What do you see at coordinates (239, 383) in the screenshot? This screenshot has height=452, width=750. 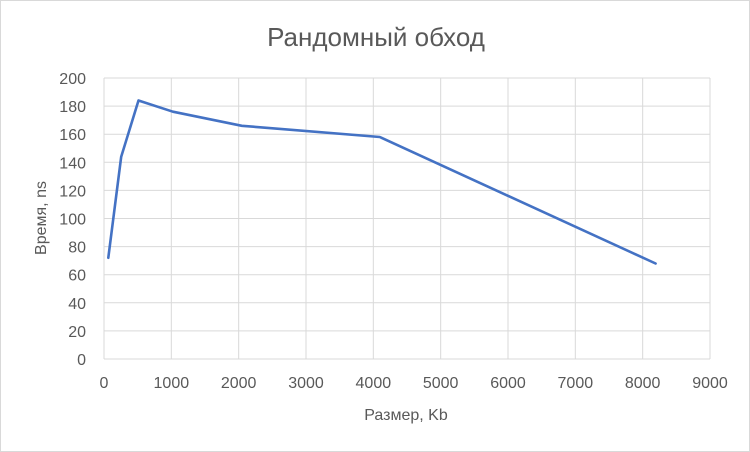 I see `x-tick-label: 2000` at bounding box center [239, 383].